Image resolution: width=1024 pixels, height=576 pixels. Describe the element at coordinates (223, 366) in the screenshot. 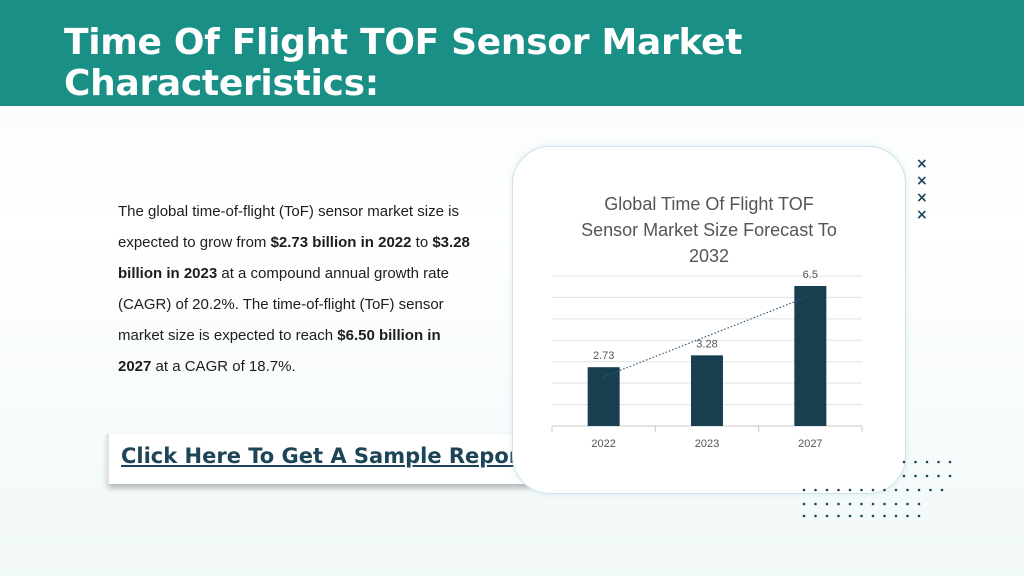

I see `desc-text-4: at a CAGR of 18.7%.` at that location.